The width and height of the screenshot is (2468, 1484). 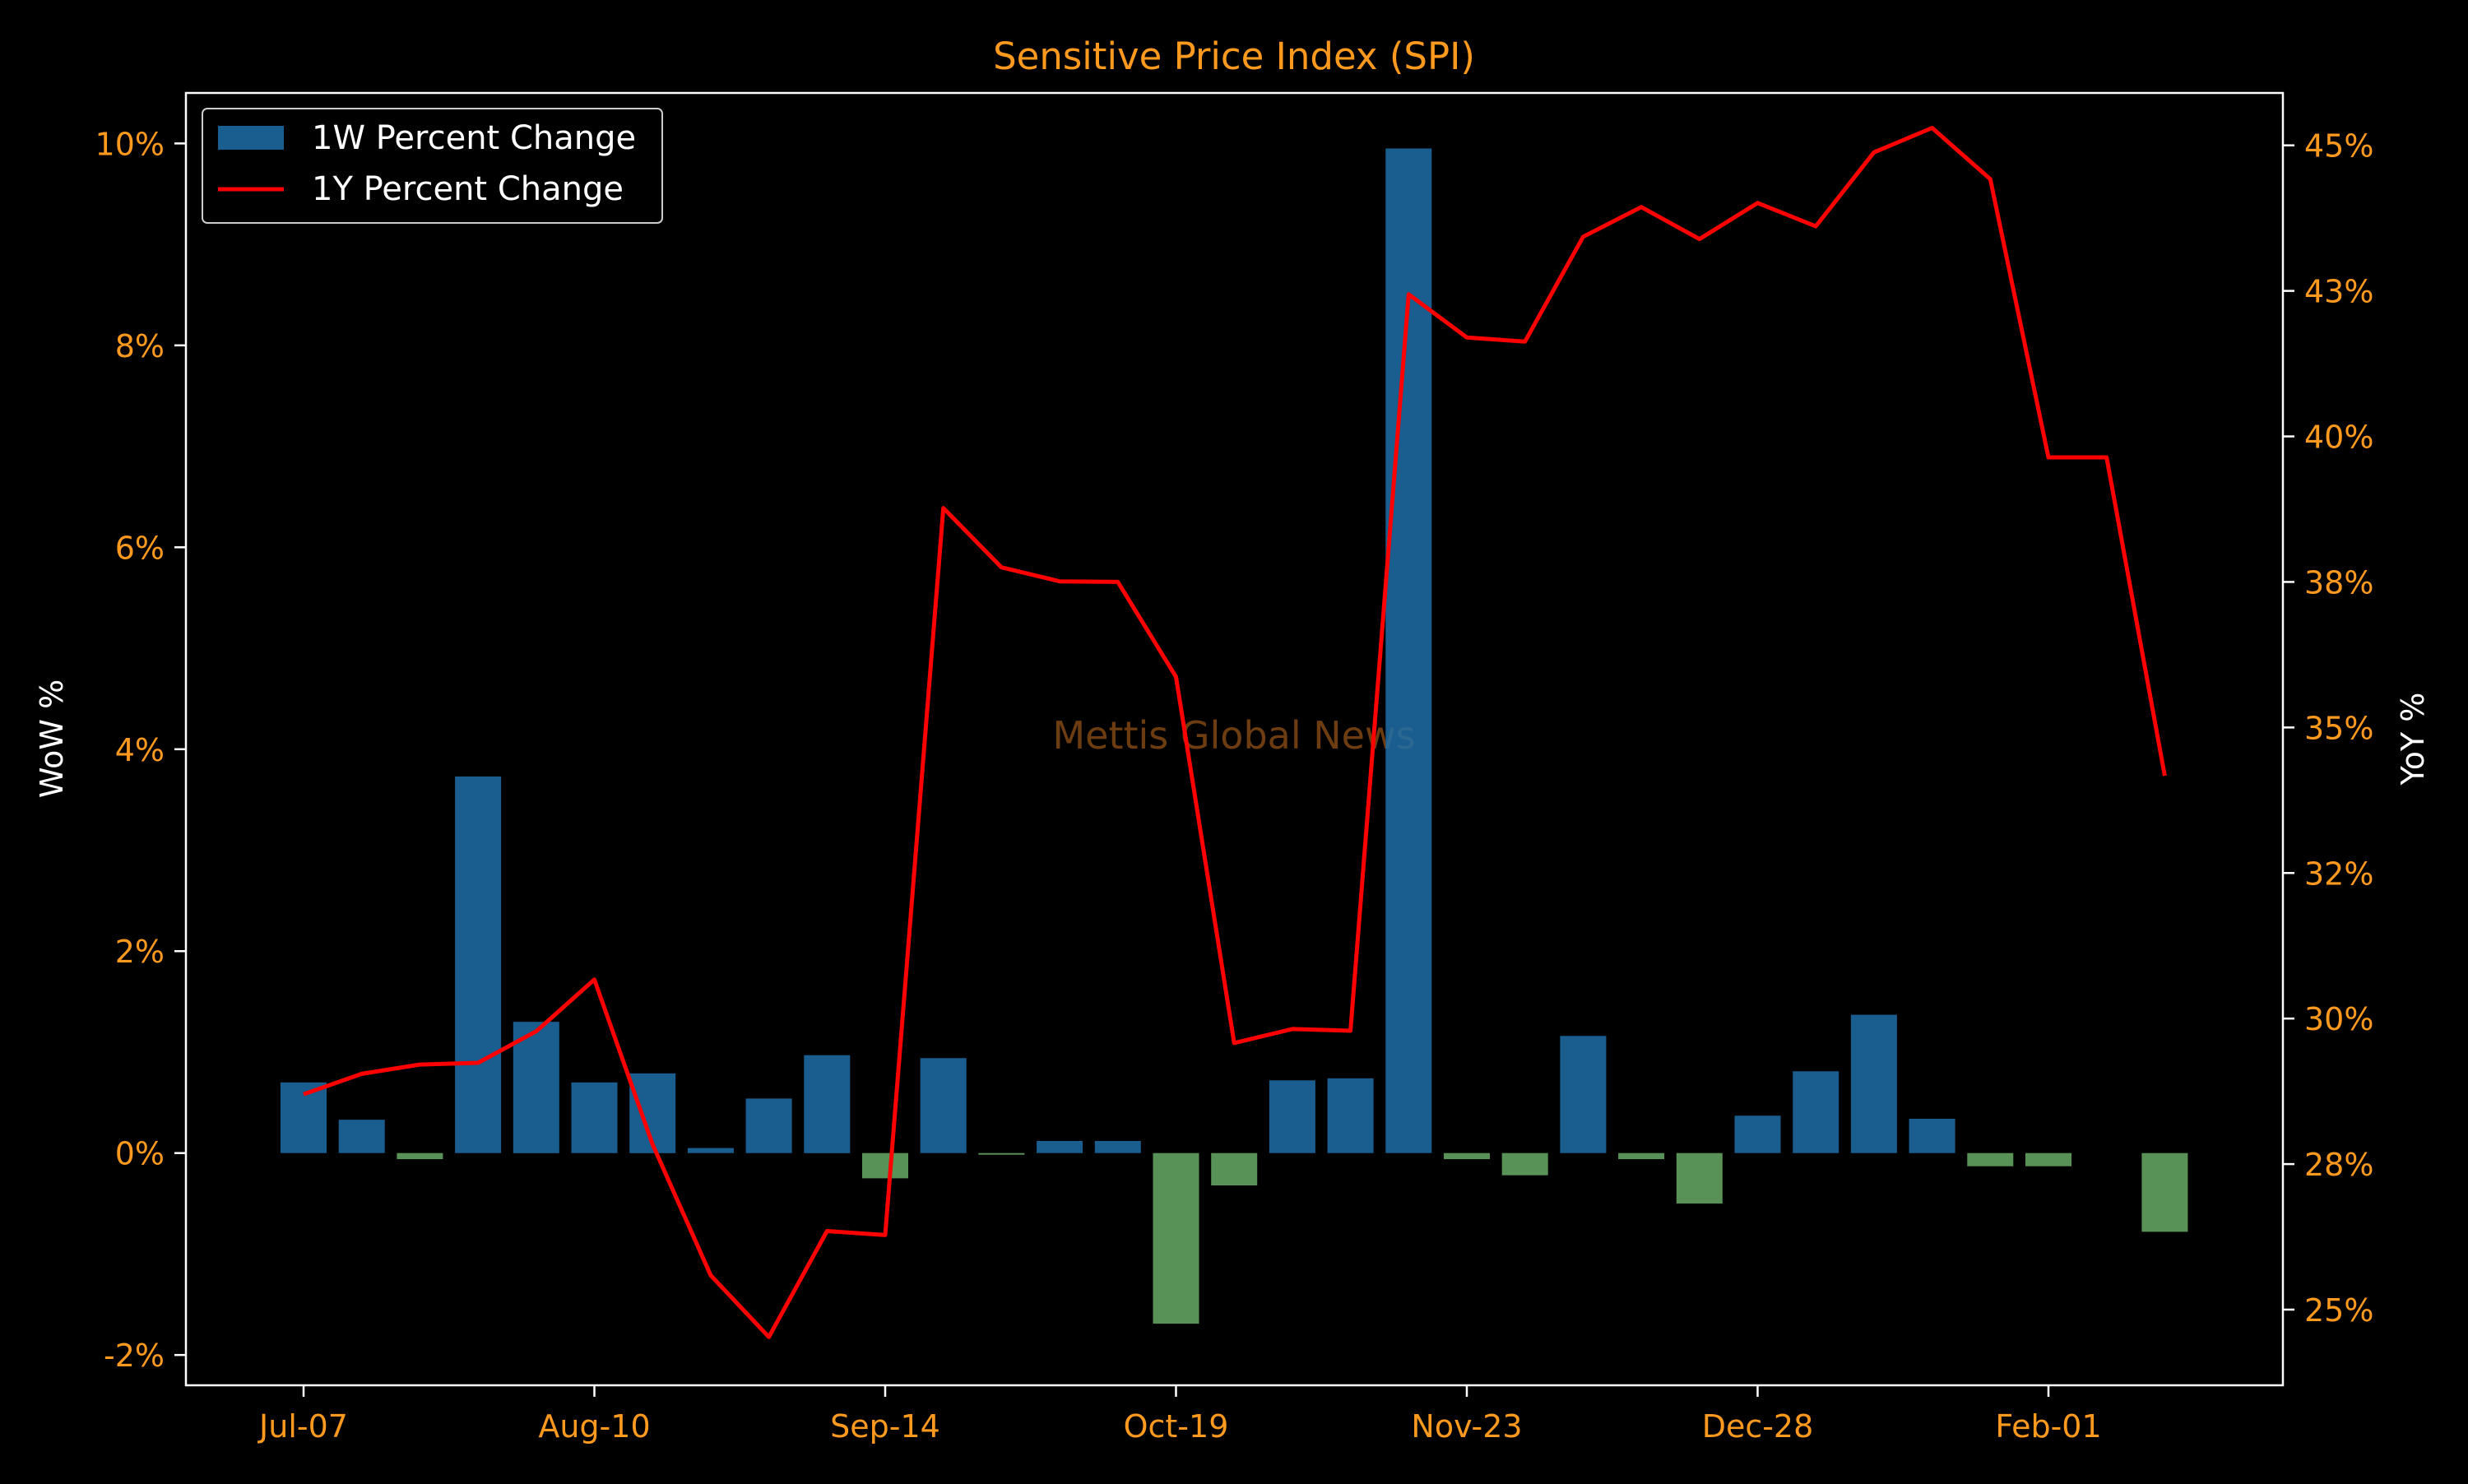 What do you see at coordinates (2338, 292) in the screenshot?
I see `y-right-tick-label: 43%` at bounding box center [2338, 292].